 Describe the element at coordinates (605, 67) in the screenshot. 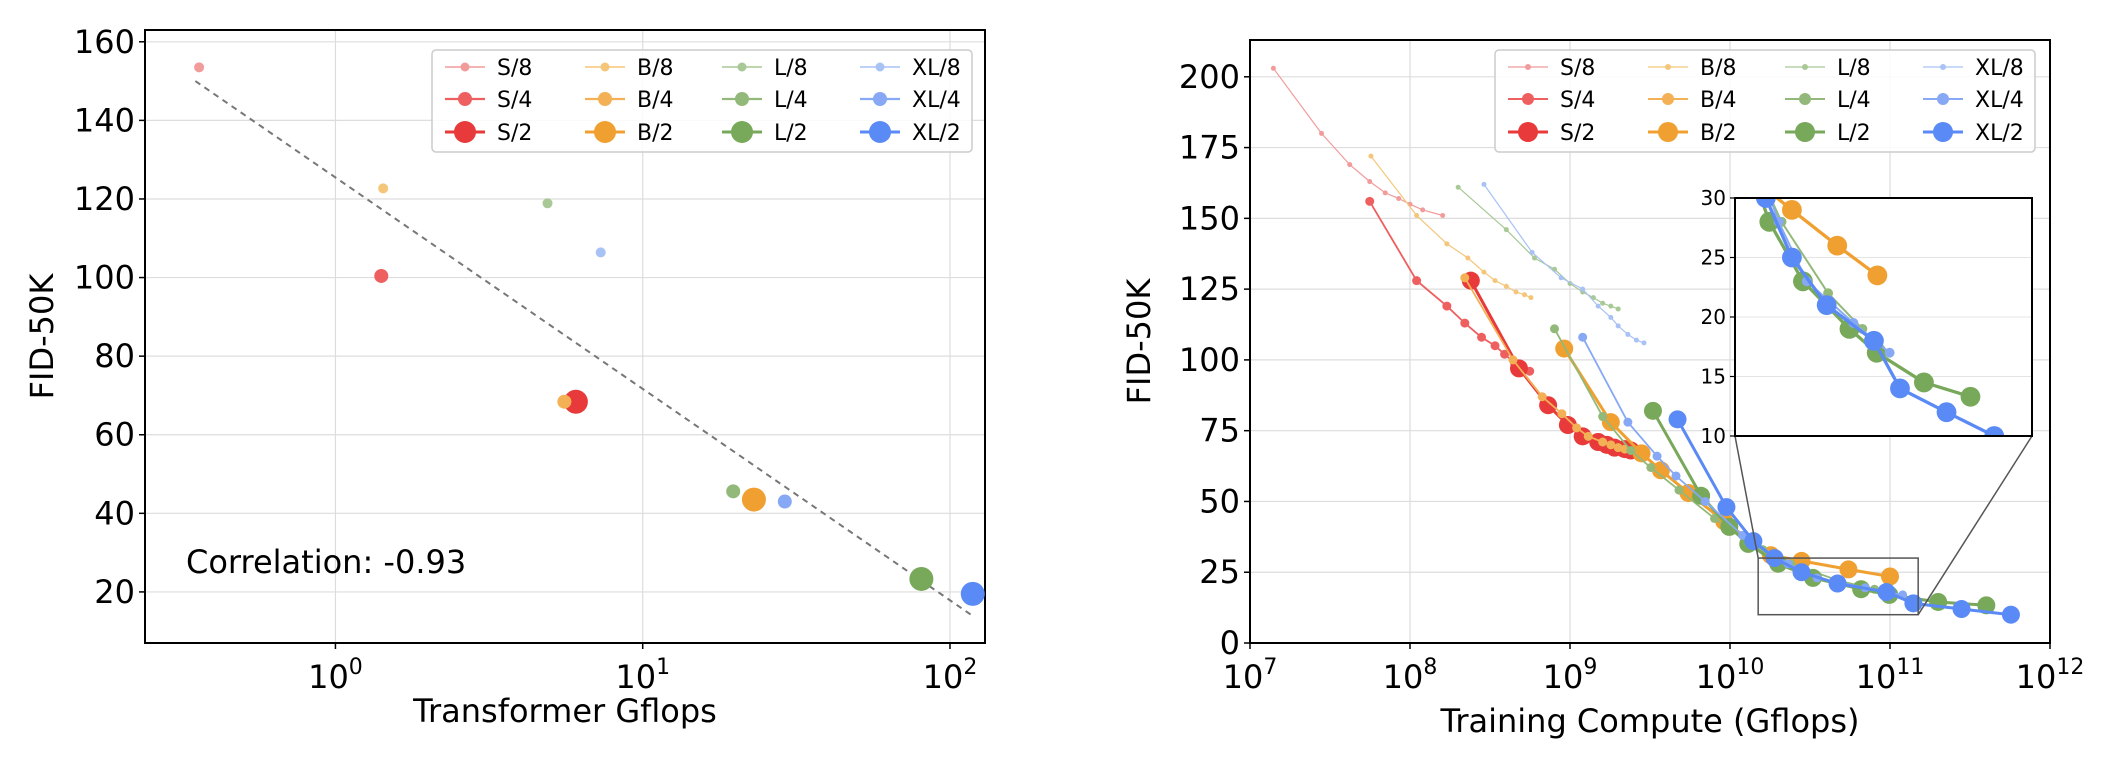

I see `legend-marker-b8` at that location.